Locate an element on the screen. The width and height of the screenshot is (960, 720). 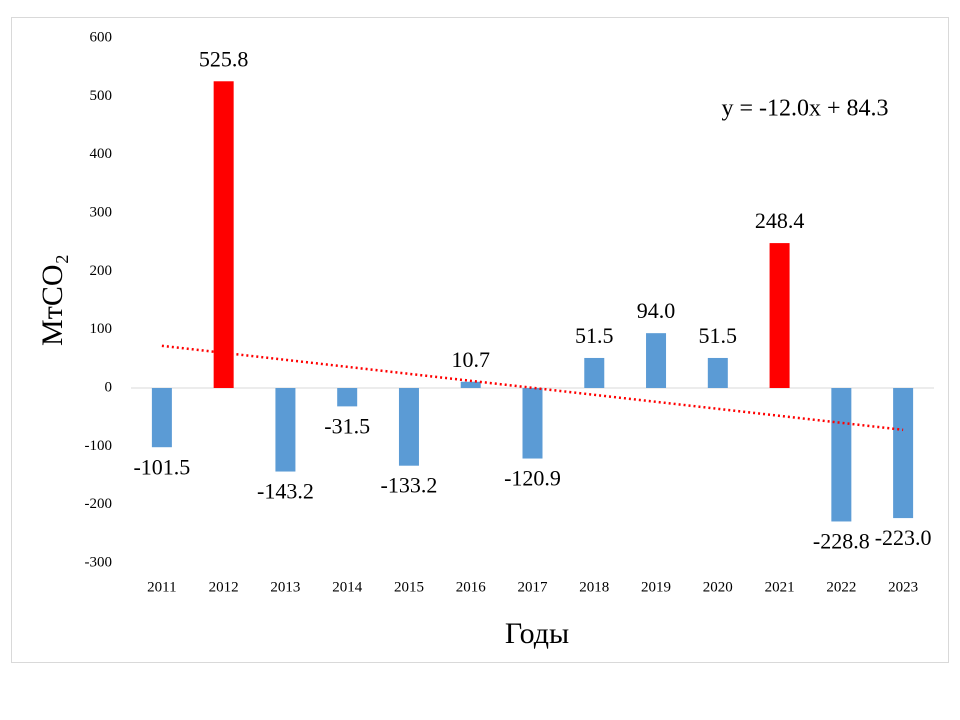
x-tick-label: 2020 is located at coordinates (718, 587).